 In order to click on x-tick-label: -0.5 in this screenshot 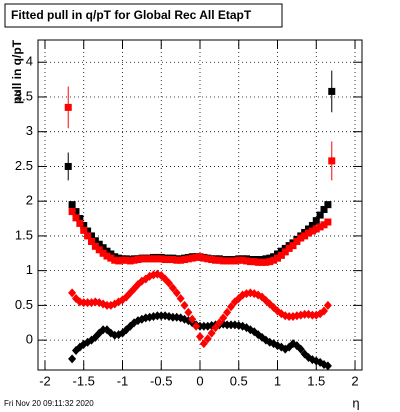, I will do `click(161, 380)`.